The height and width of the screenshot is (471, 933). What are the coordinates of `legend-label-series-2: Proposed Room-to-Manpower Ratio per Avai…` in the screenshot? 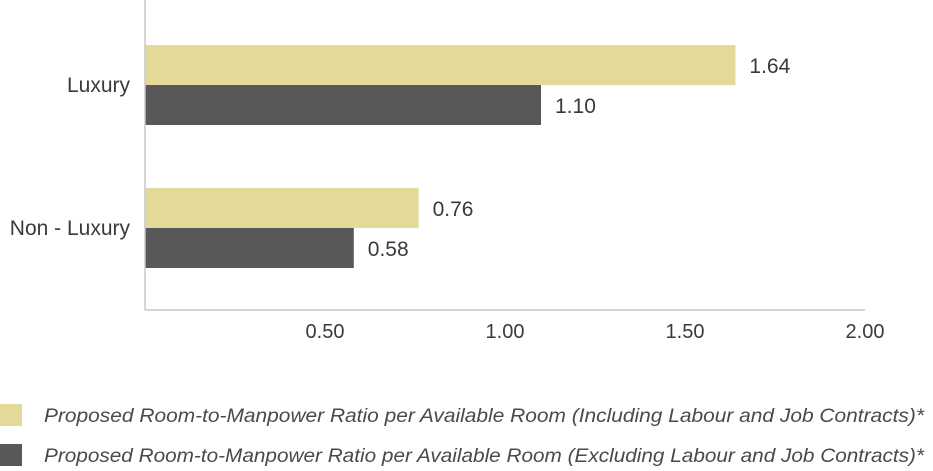 It's located at (484, 456).